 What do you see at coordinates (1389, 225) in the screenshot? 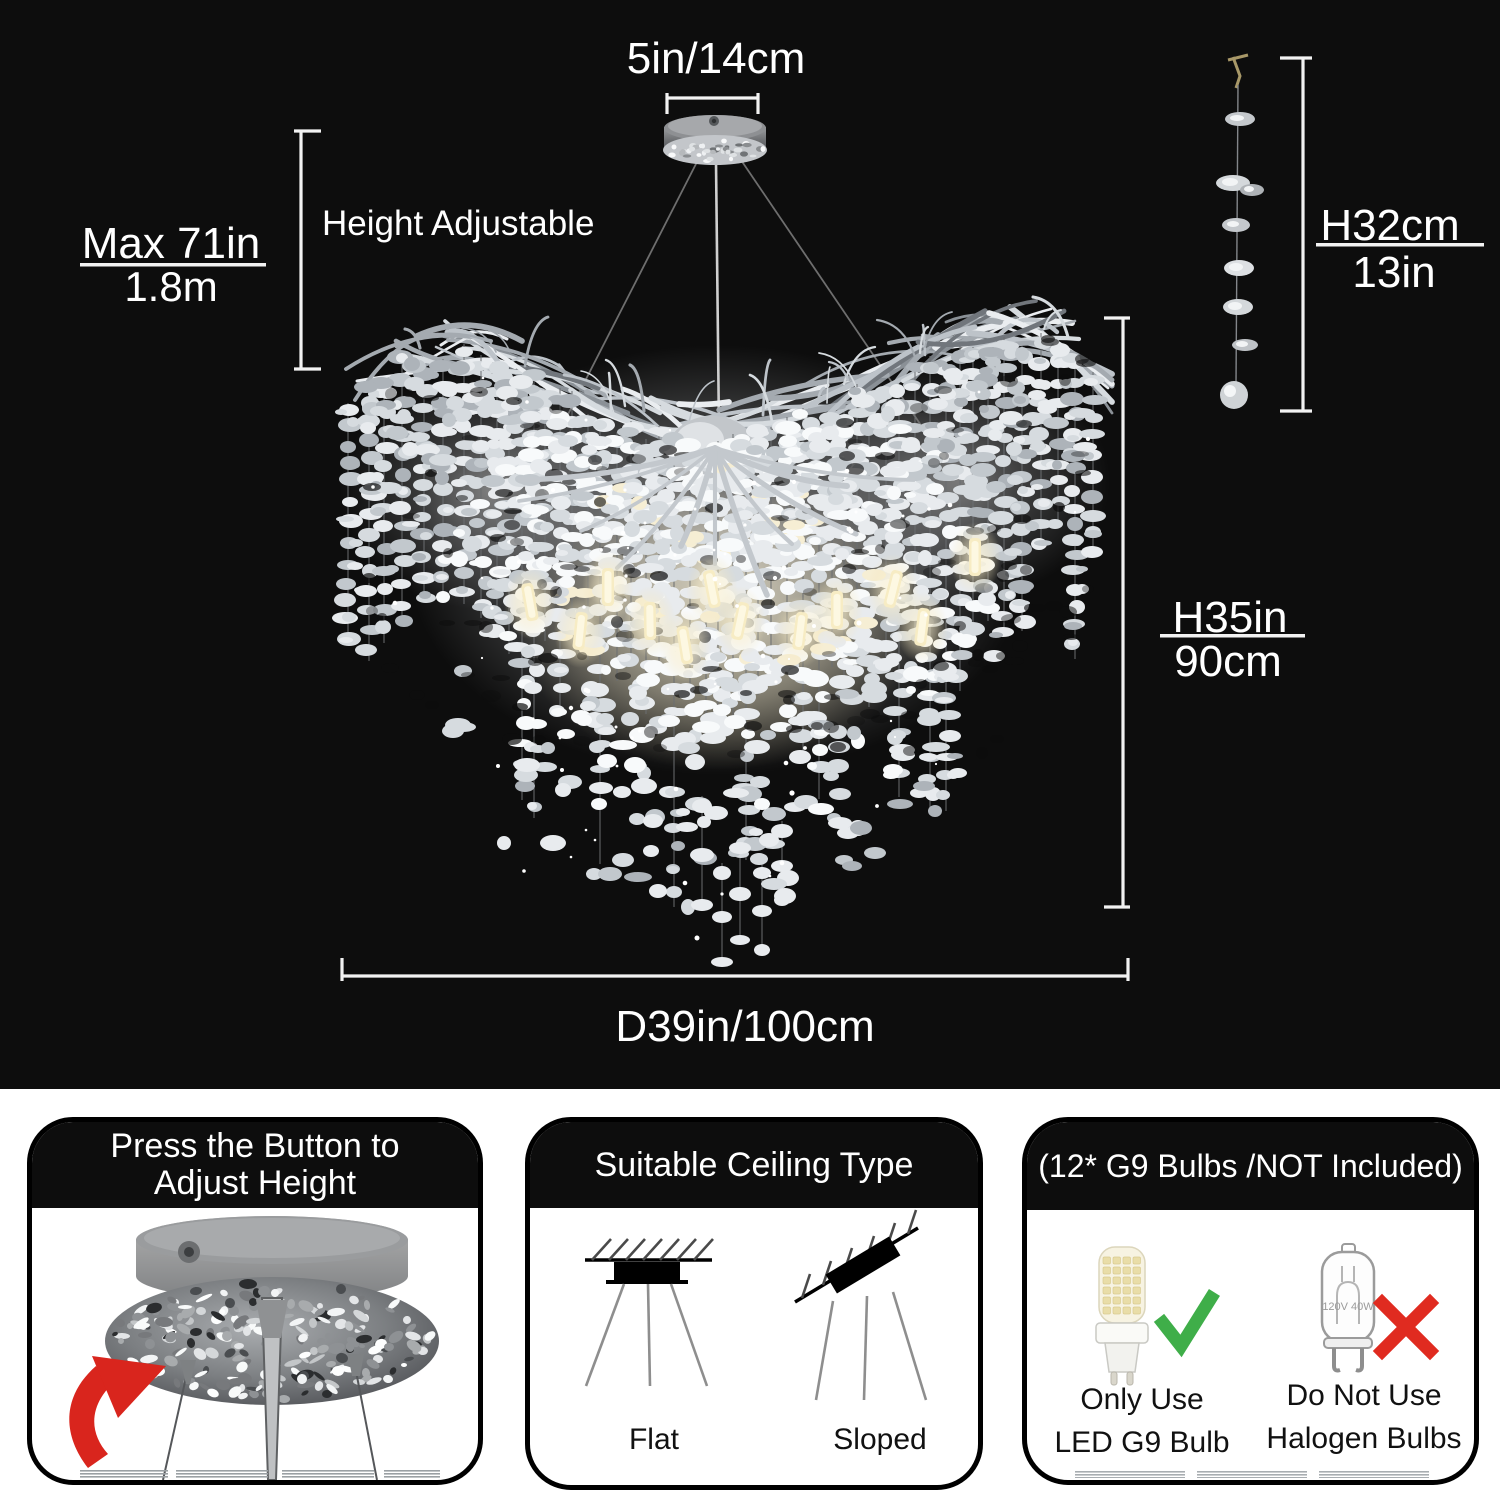
I see `svg-text: H32cm` at bounding box center [1389, 225].